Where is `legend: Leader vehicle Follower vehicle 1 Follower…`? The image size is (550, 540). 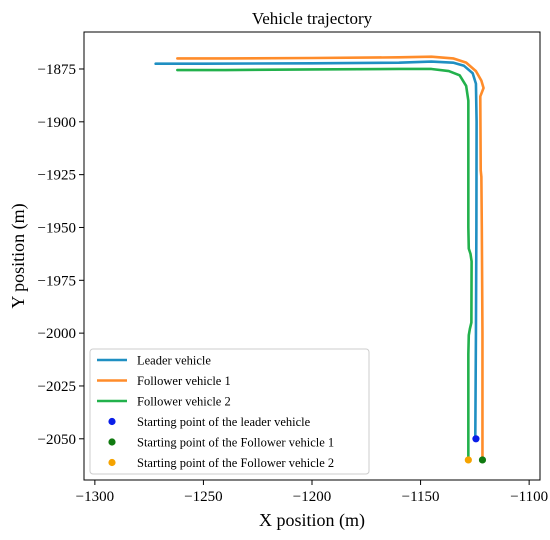
legend: Leader vehicle Follower vehicle 1 Follower… is located at coordinates (229, 411).